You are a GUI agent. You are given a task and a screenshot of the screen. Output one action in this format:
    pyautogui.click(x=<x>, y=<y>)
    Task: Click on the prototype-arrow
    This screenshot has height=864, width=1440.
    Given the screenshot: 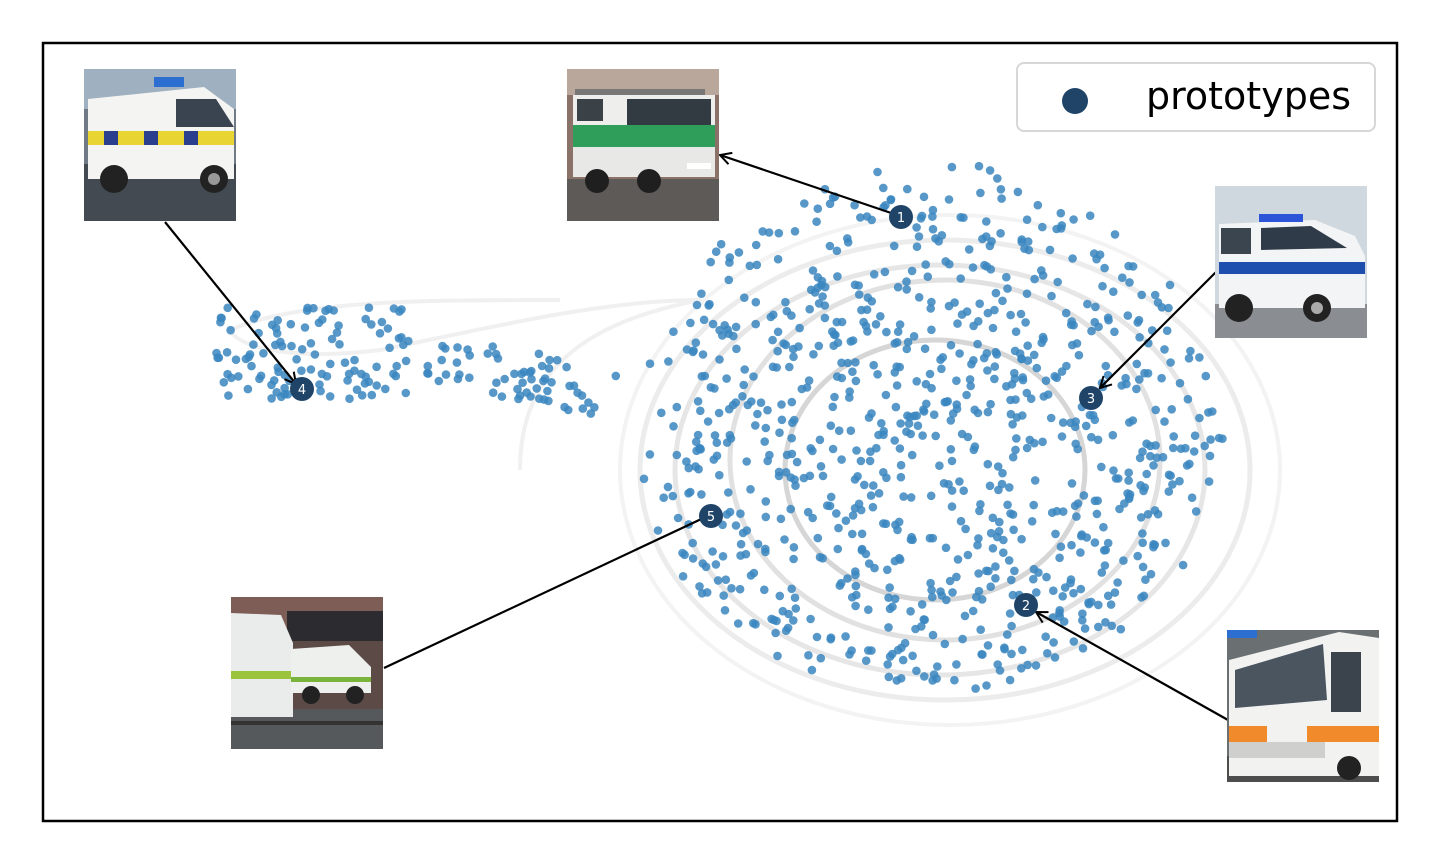 What is the action you would take?
    pyautogui.click(x=810, y=186)
    